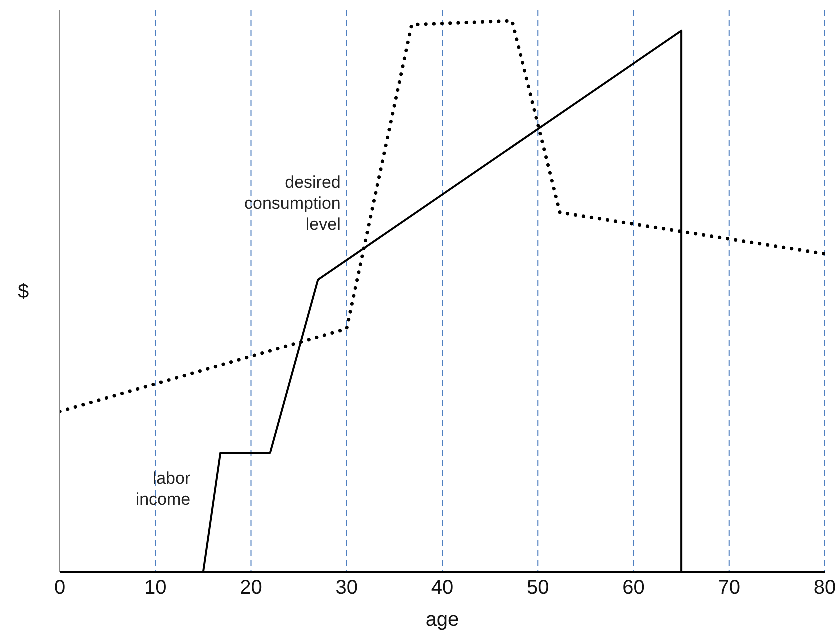 The width and height of the screenshot is (838, 636). Describe the element at coordinates (729, 588) in the screenshot. I see `x-tick-label: 70` at that location.